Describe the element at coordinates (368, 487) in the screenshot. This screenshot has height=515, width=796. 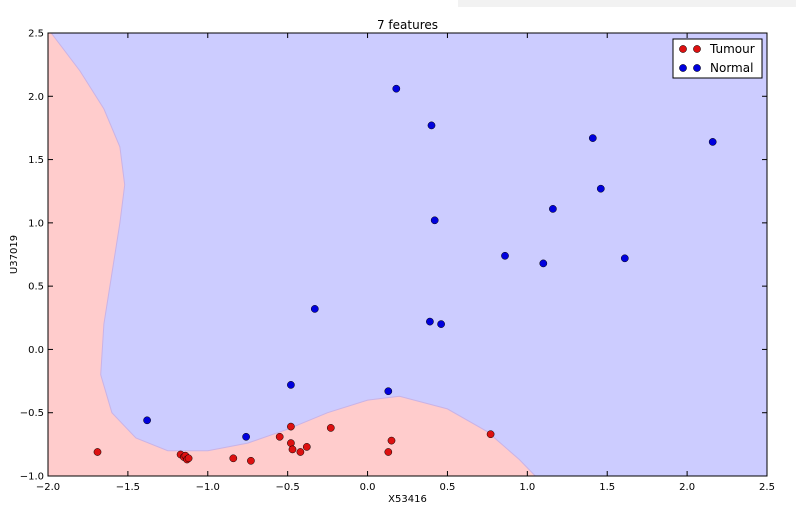
I see `x-tick-label: 0.0` at that location.